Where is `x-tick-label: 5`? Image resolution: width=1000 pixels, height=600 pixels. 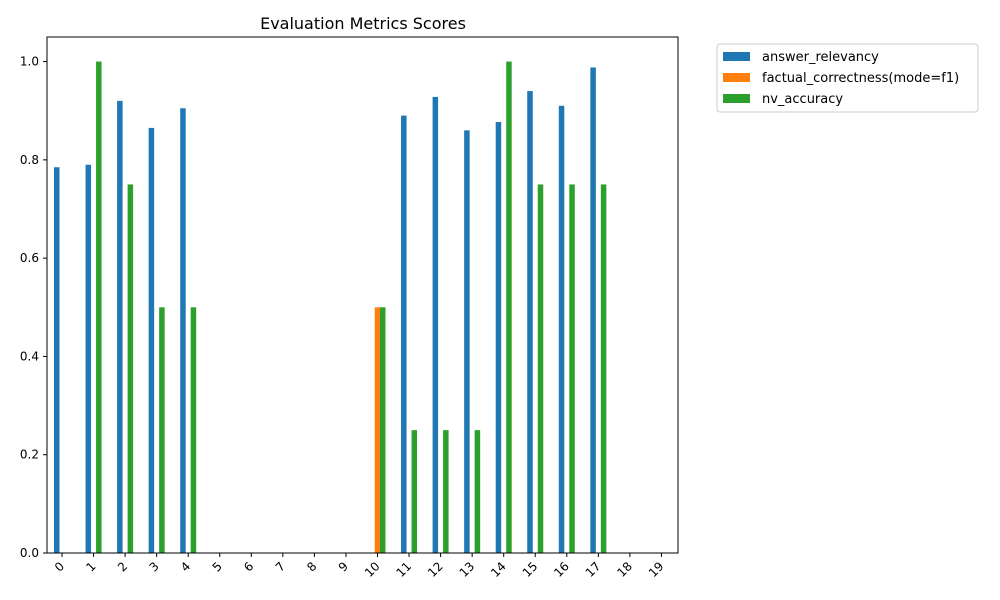
x-tick-label: 5 is located at coordinates (217, 566).